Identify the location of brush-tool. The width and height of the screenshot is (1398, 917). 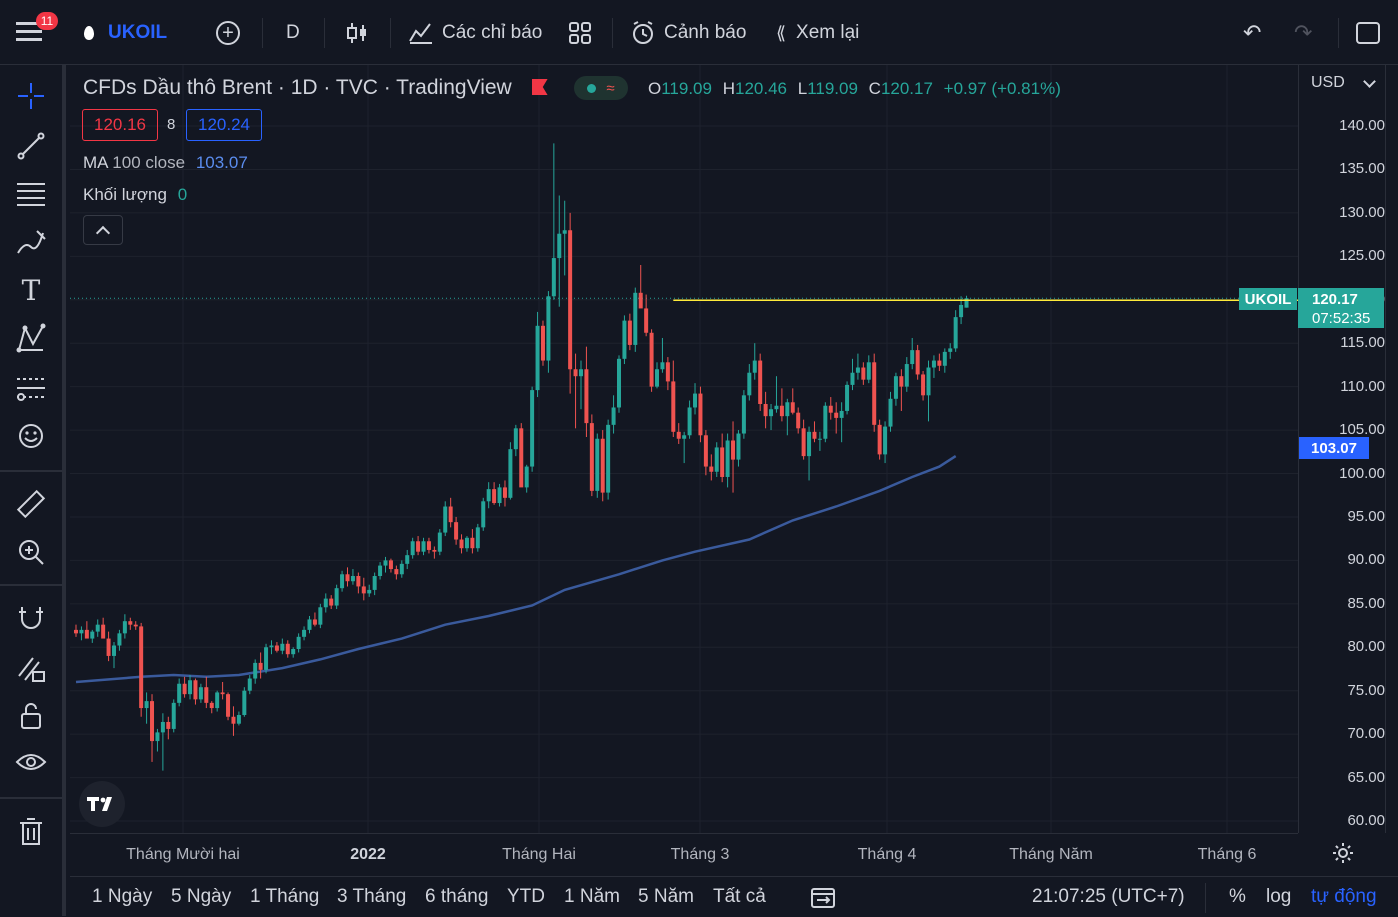
(31, 242).